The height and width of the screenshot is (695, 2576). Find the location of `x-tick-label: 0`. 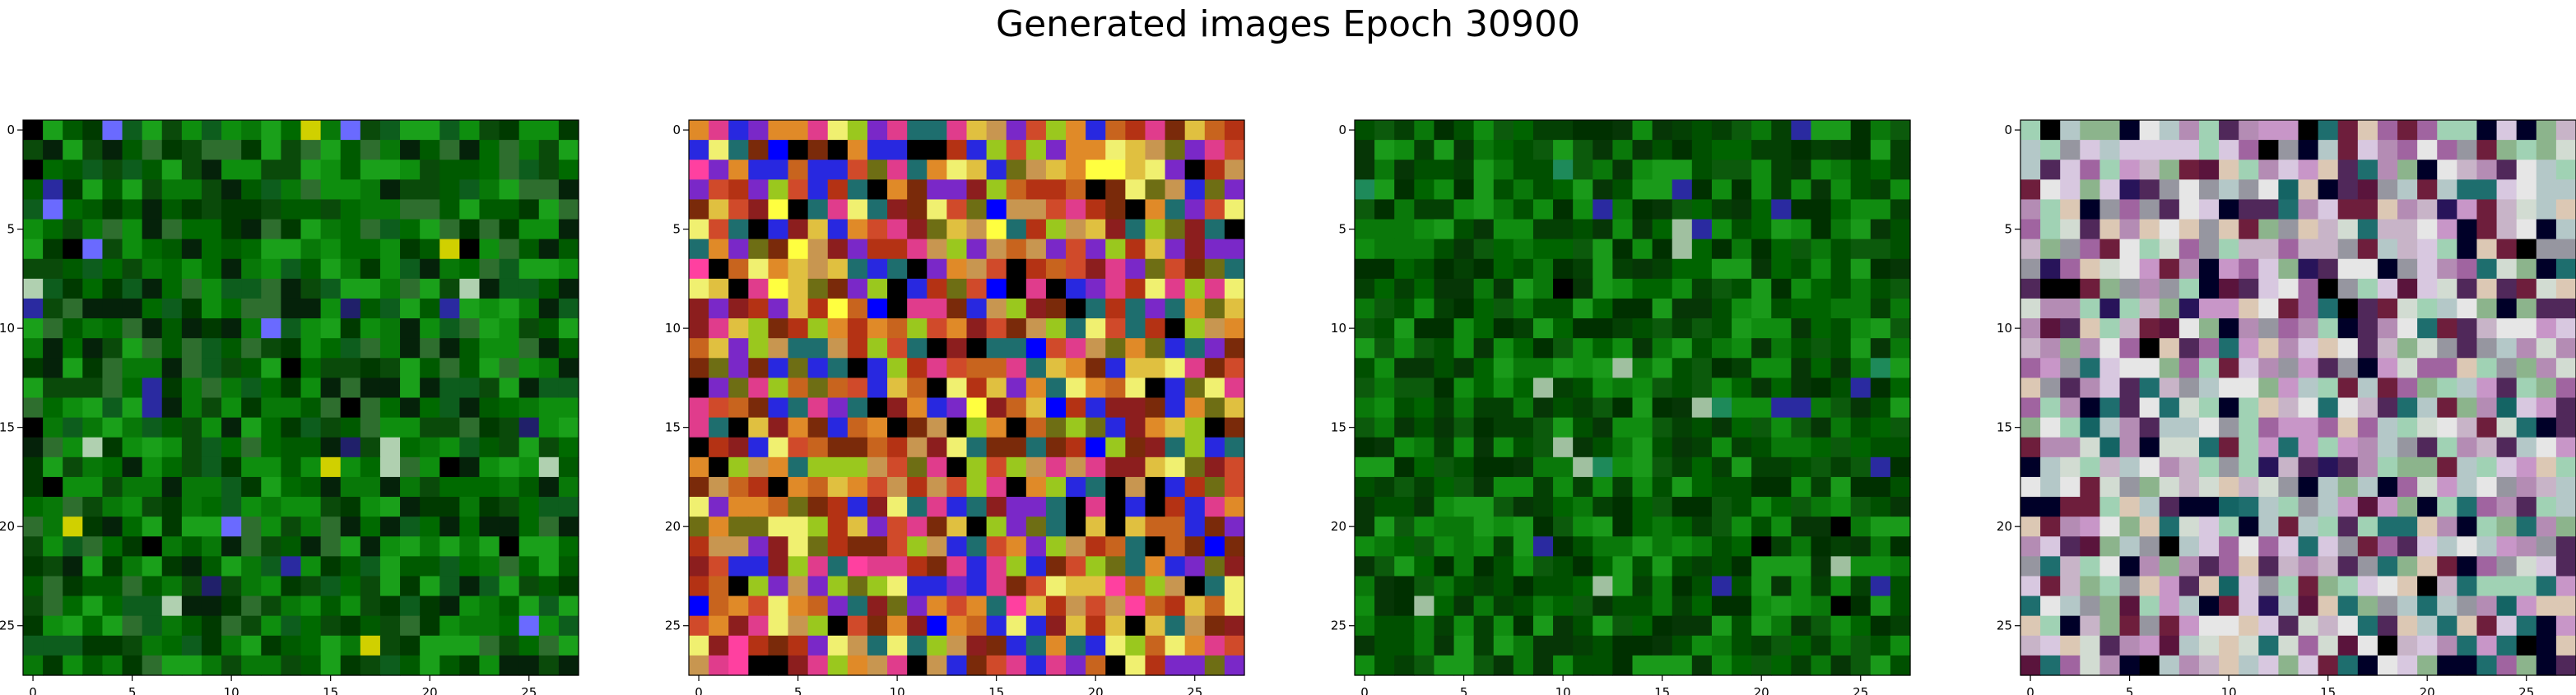

x-tick-label: 0 is located at coordinates (2030, 690).